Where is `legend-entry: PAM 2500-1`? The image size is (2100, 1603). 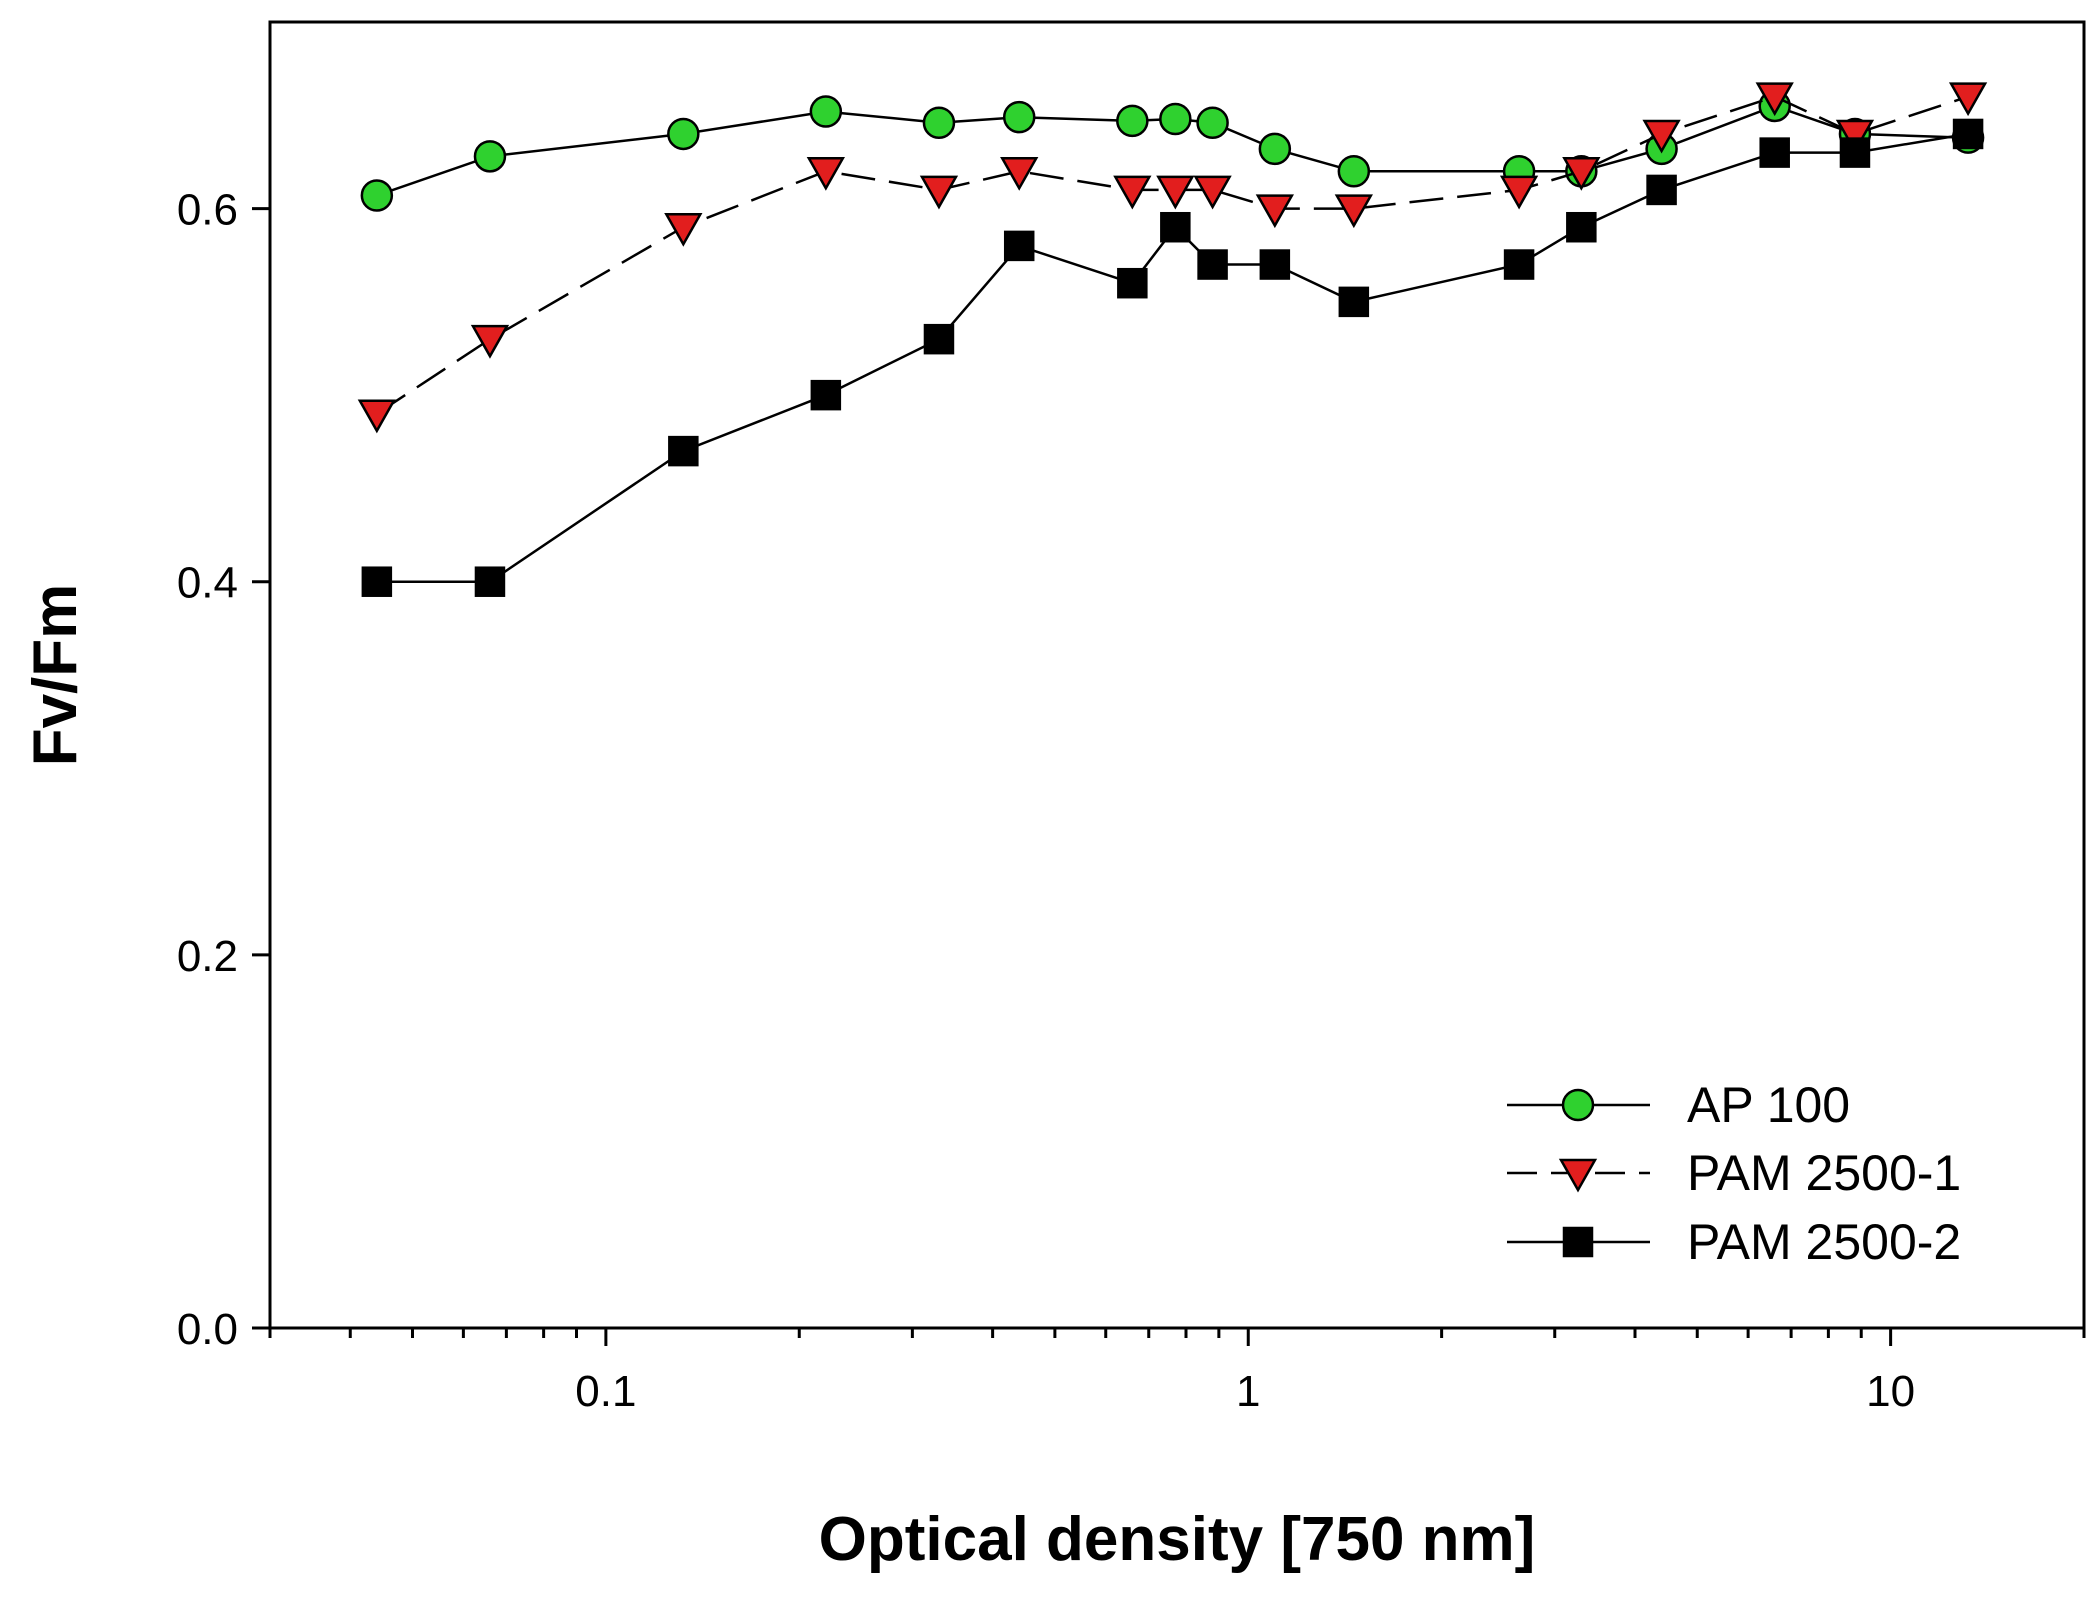
legend-entry: PAM 2500-1 is located at coordinates (1734, 1173).